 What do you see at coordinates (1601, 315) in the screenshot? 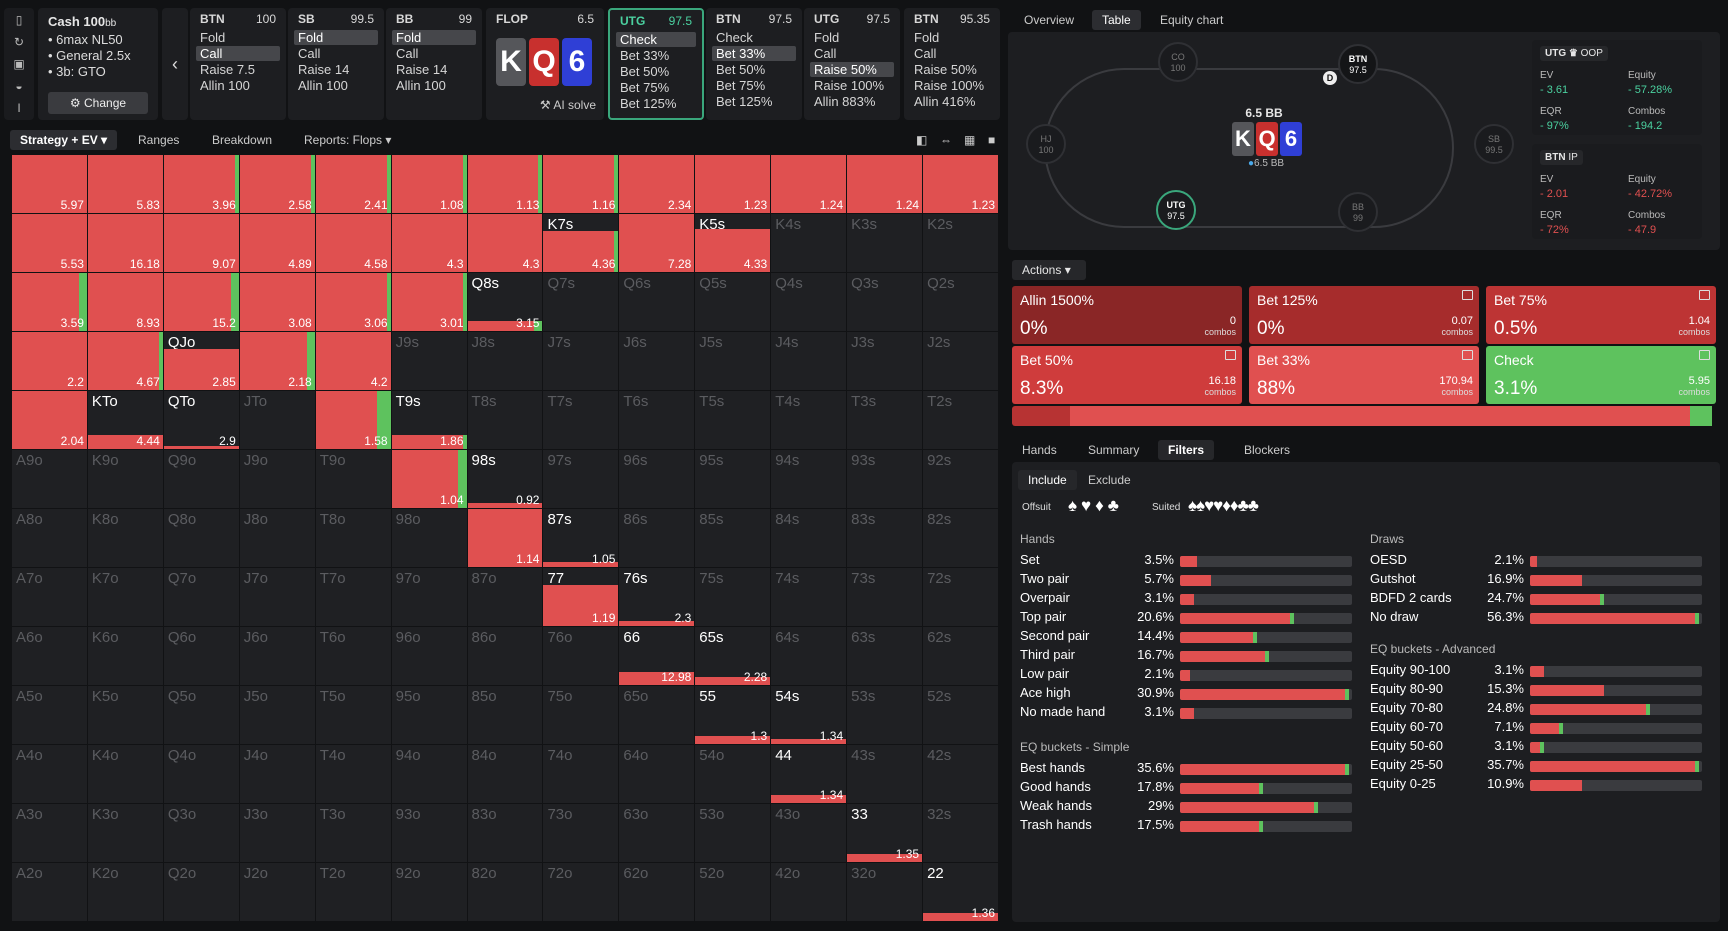
I see `action-card-bet-75-: Bet 75% 0.5% 1.04 combos` at bounding box center [1601, 315].